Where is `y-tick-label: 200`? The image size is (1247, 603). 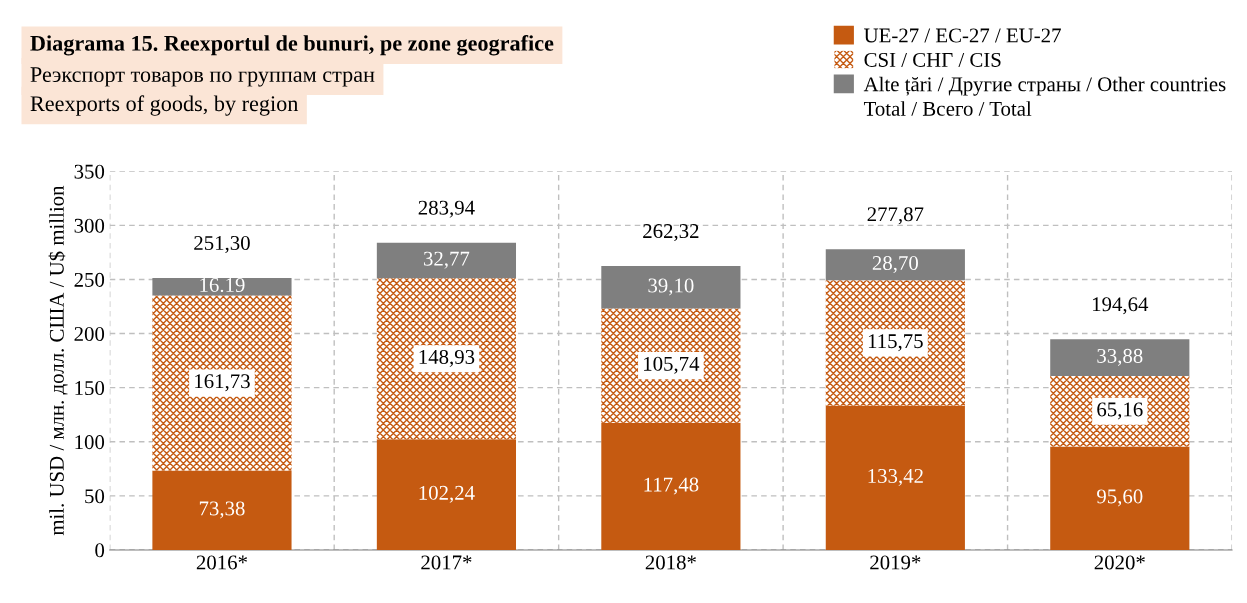
y-tick-label: 200 is located at coordinates (89, 333).